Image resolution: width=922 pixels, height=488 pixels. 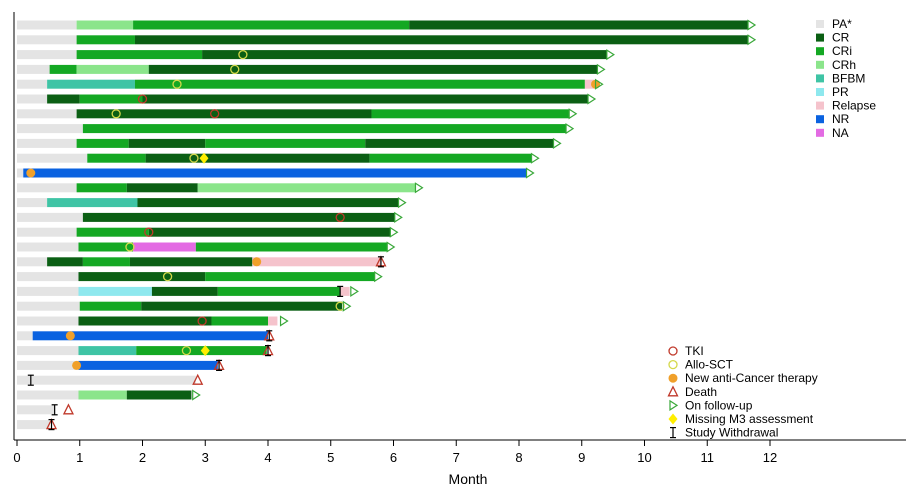 What do you see at coordinates (844, 65) in the screenshot?
I see `legend-label: CRh` at bounding box center [844, 65].